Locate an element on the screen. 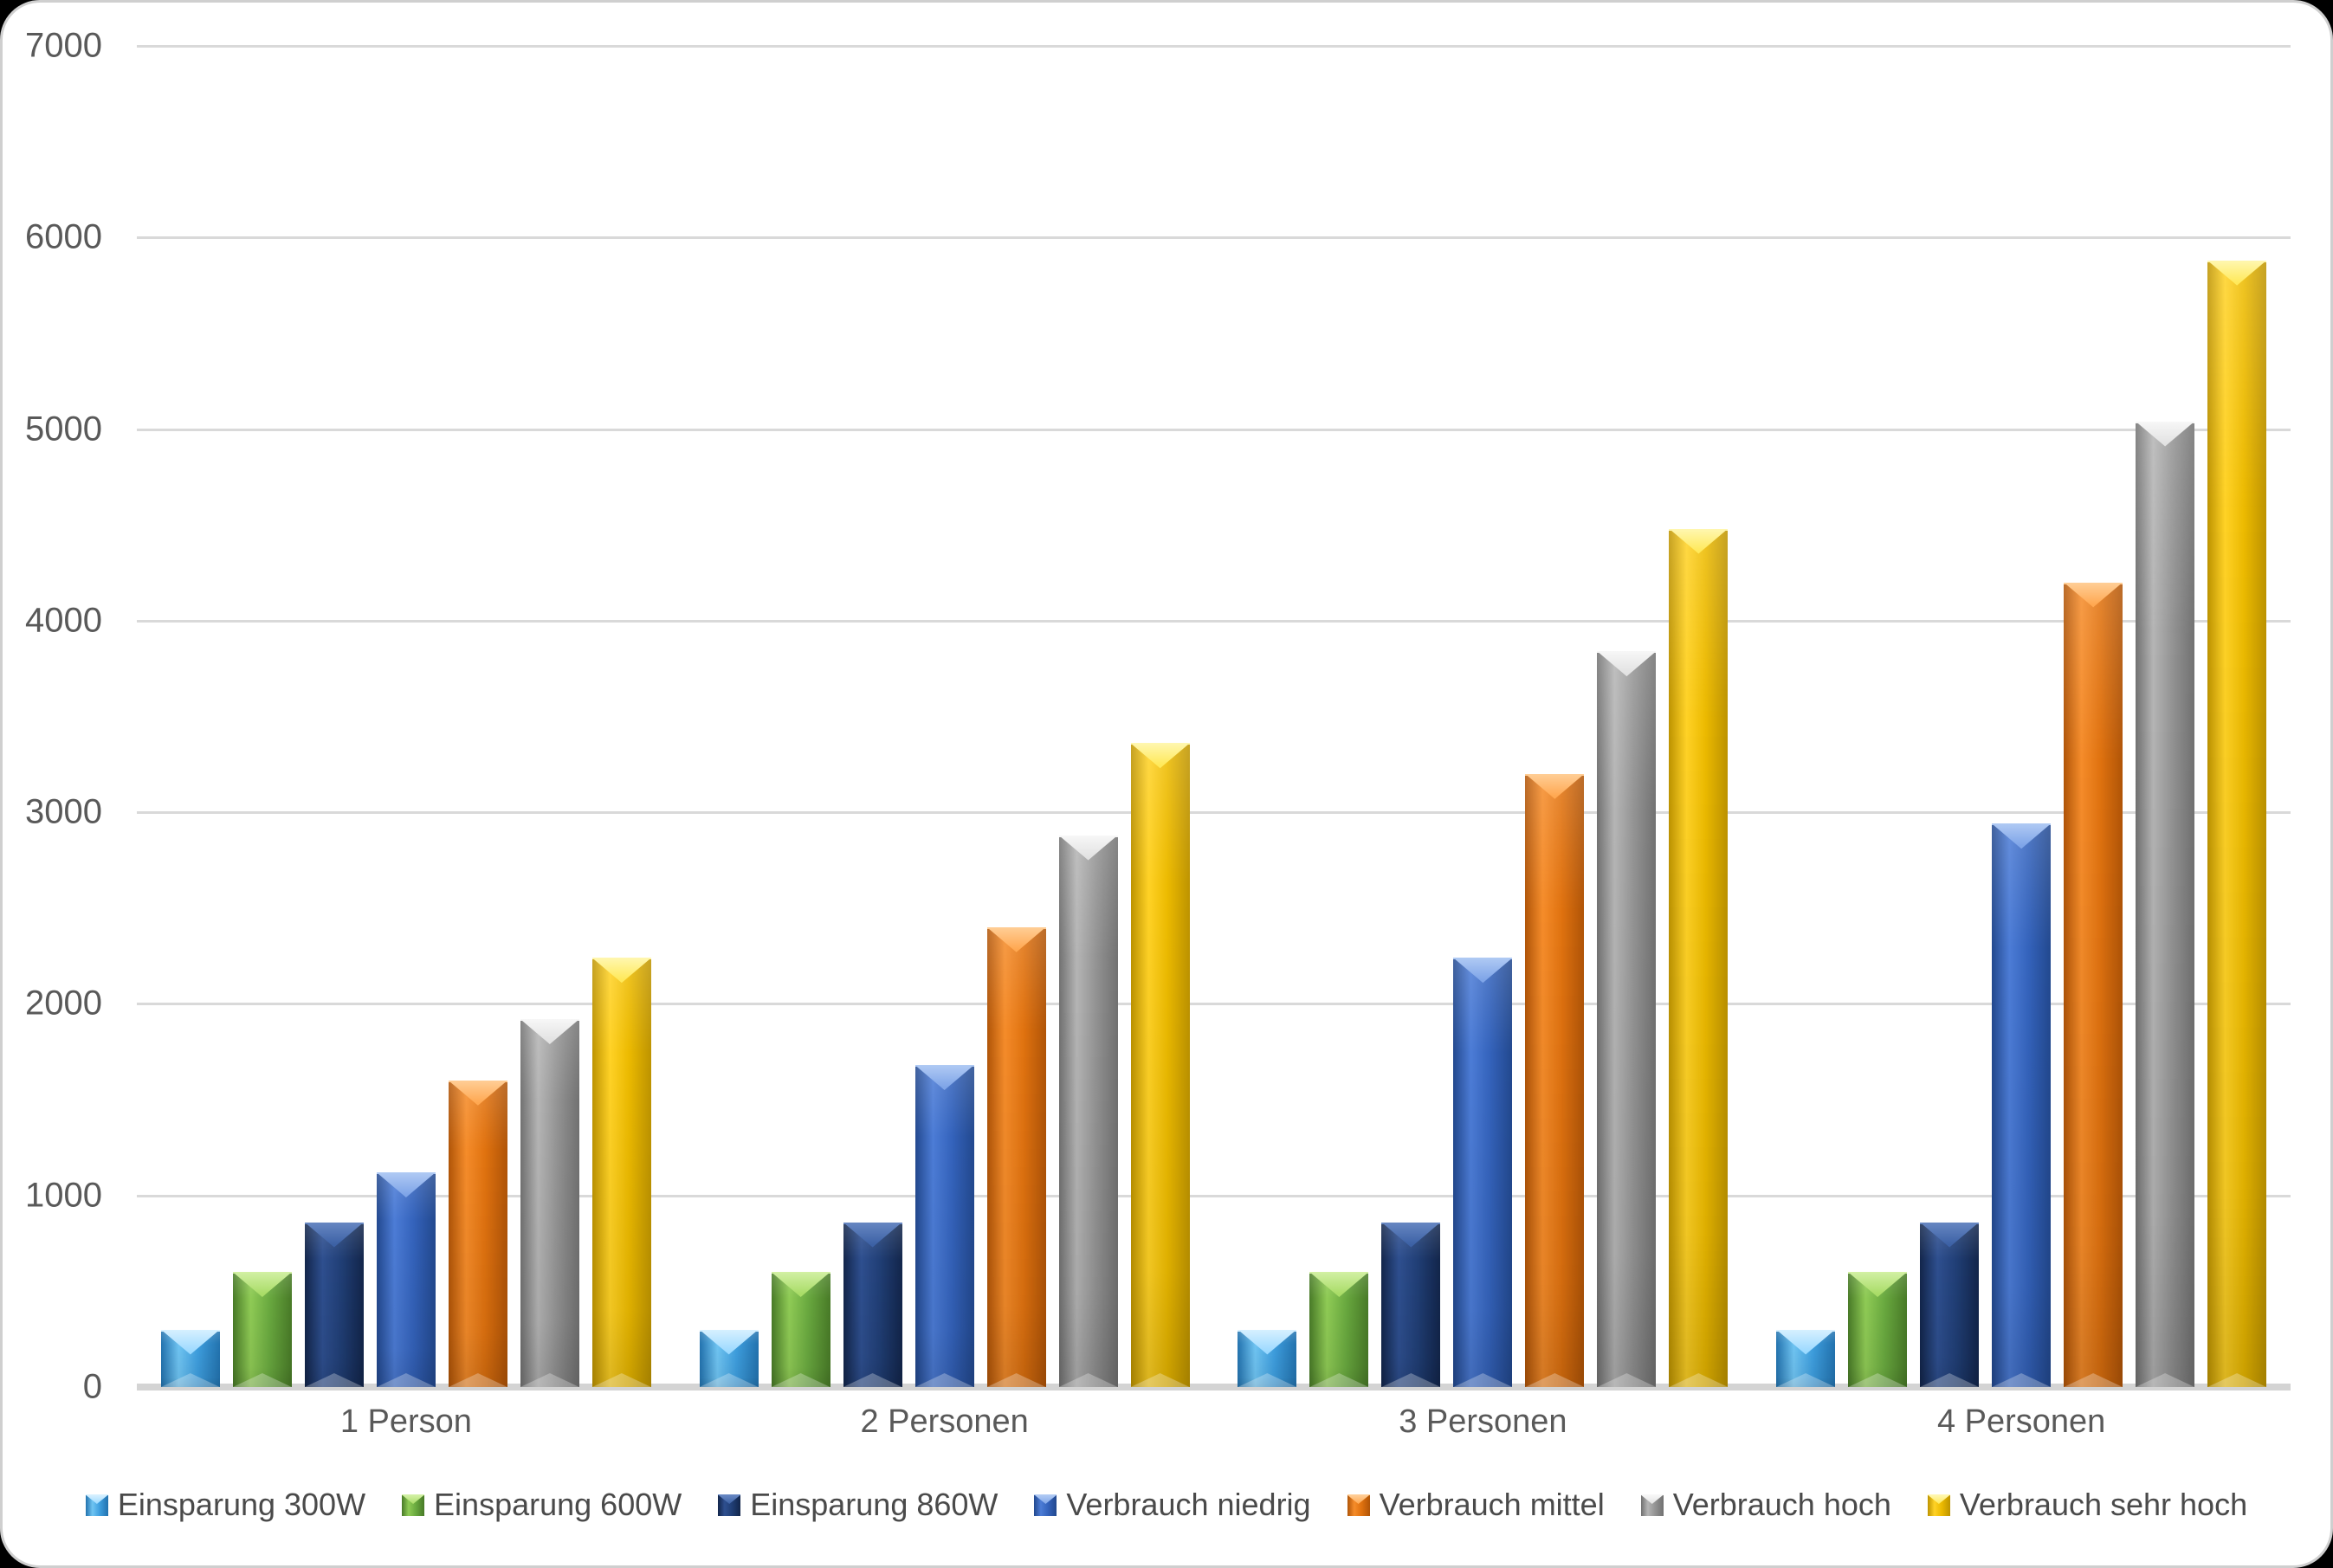 This screenshot has width=2333, height=1568. bar-1-person-verbrauch-mittel is located at coordinates (477, 1233).